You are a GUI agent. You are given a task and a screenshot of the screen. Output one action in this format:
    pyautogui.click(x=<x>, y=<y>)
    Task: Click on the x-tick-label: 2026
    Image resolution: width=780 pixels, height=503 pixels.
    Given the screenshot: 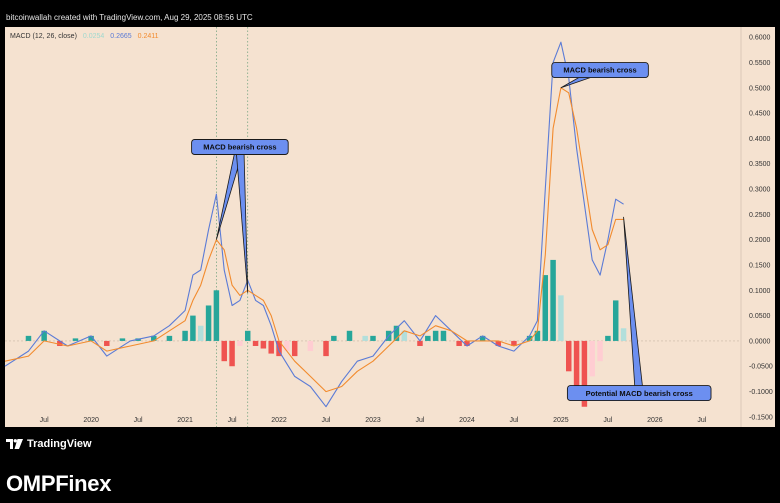 What is the action you would take?
    pyautogui.click(x=655, y=420)
    